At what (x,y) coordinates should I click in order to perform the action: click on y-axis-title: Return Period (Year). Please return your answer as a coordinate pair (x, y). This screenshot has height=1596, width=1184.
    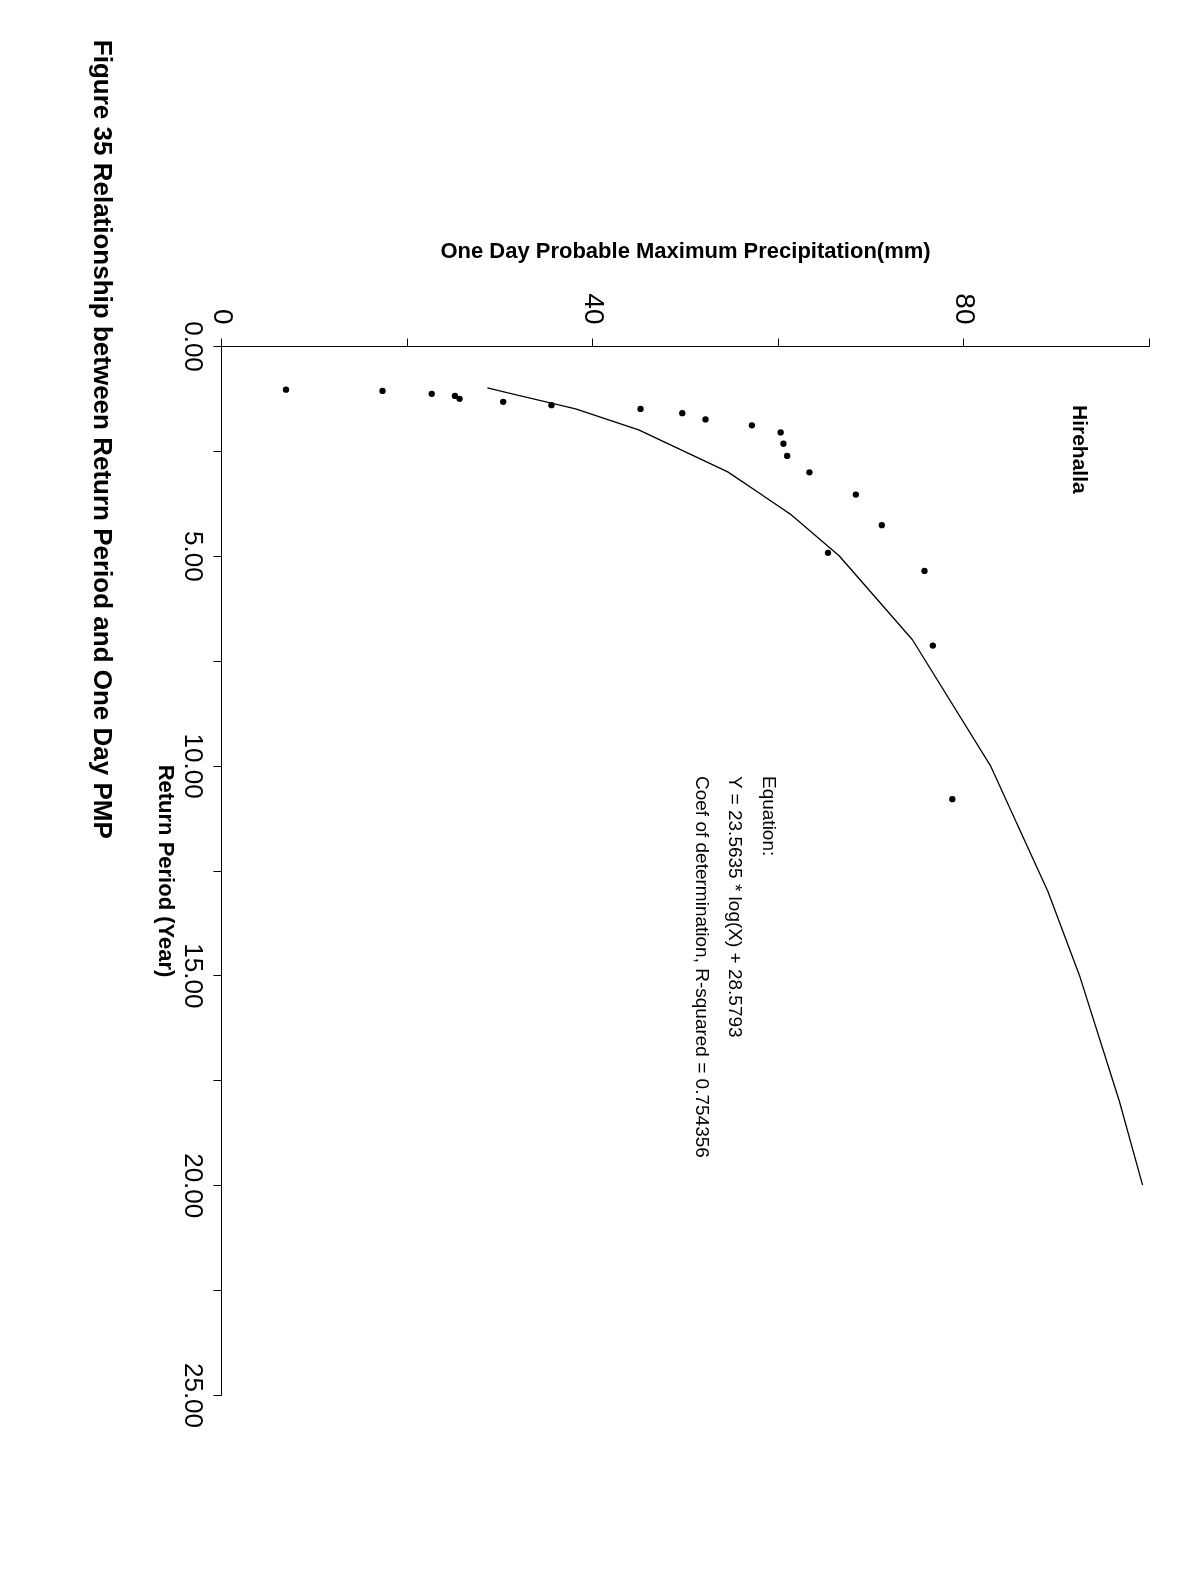
    Looking at the image, I should click on (166, 871).